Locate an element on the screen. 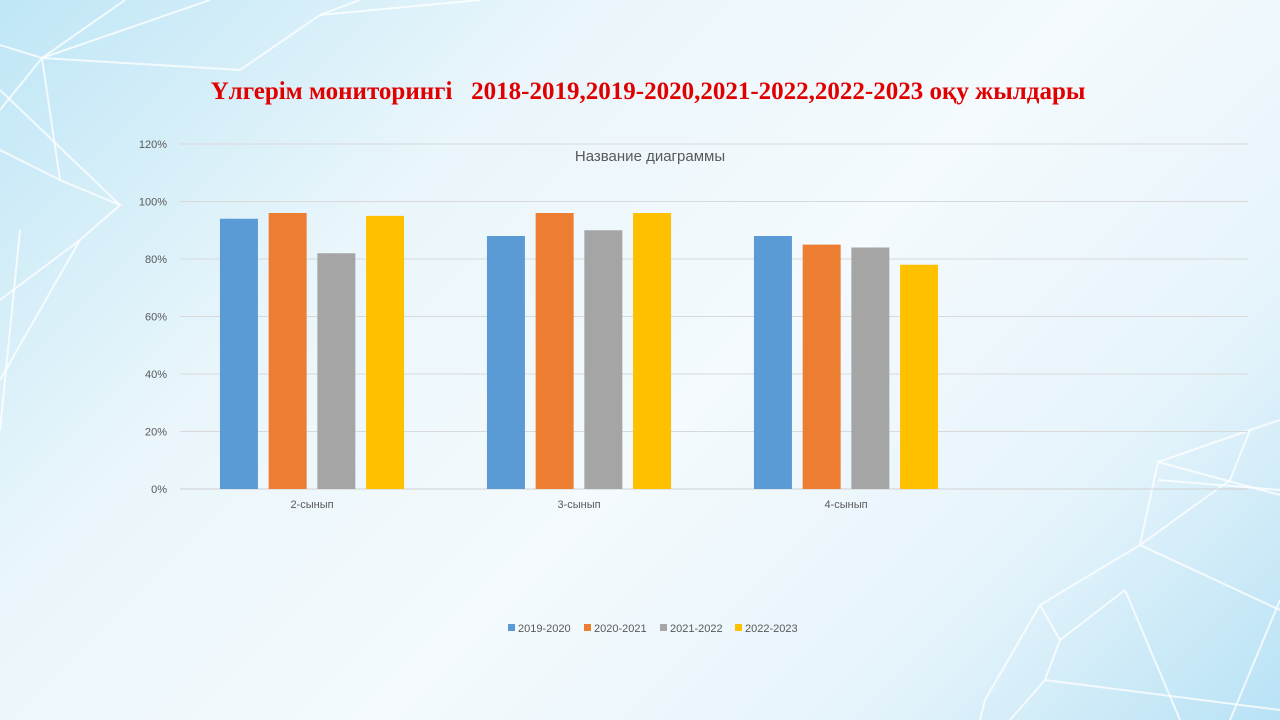 This screenshot has height=720, width=1280. x-tick-label: 2-сынып is located at coordinates (311, 505).